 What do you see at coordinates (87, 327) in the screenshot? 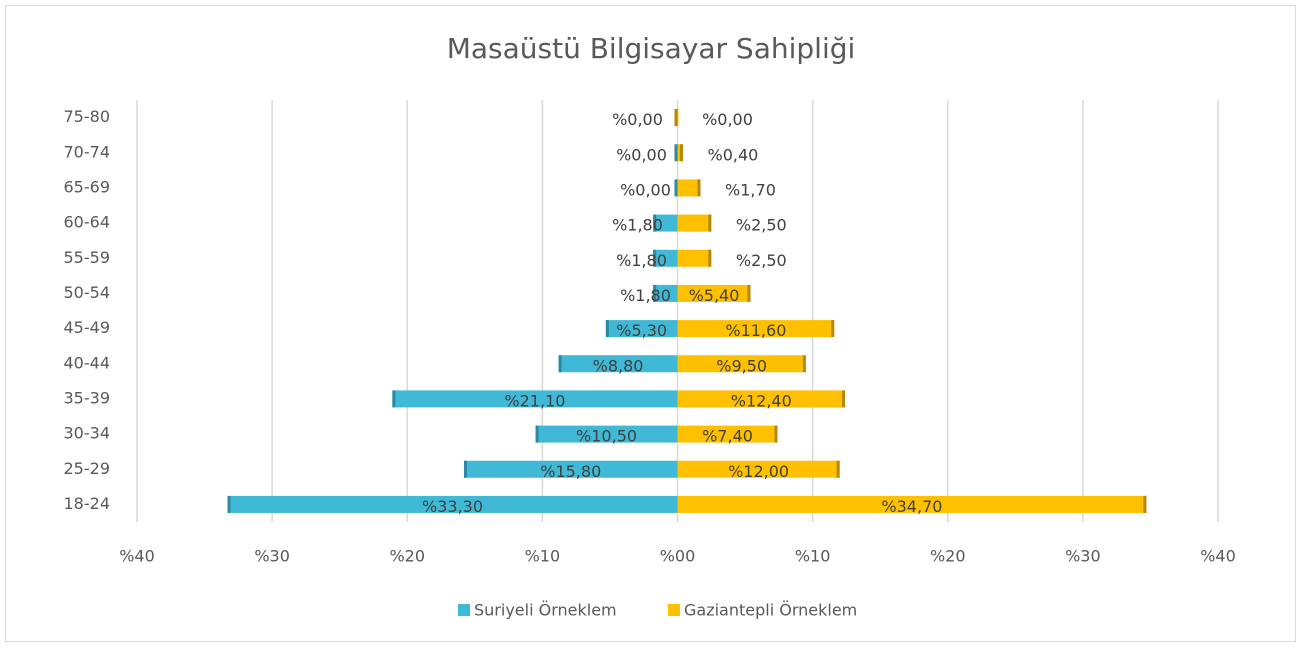
I see `y-tick-label: 45-49` at bounding box center [87, 327].